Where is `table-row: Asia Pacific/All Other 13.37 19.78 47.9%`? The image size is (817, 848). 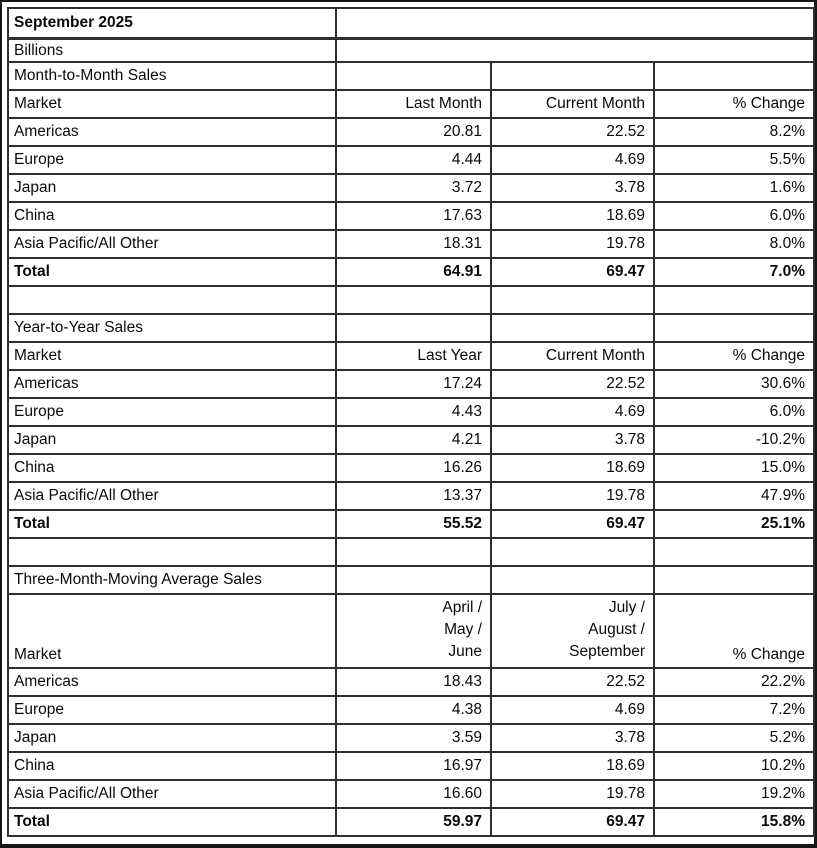 table-row: Asia Pacific/All Other 13.37 19.78 47.9% is located at coordinates (411, 496).